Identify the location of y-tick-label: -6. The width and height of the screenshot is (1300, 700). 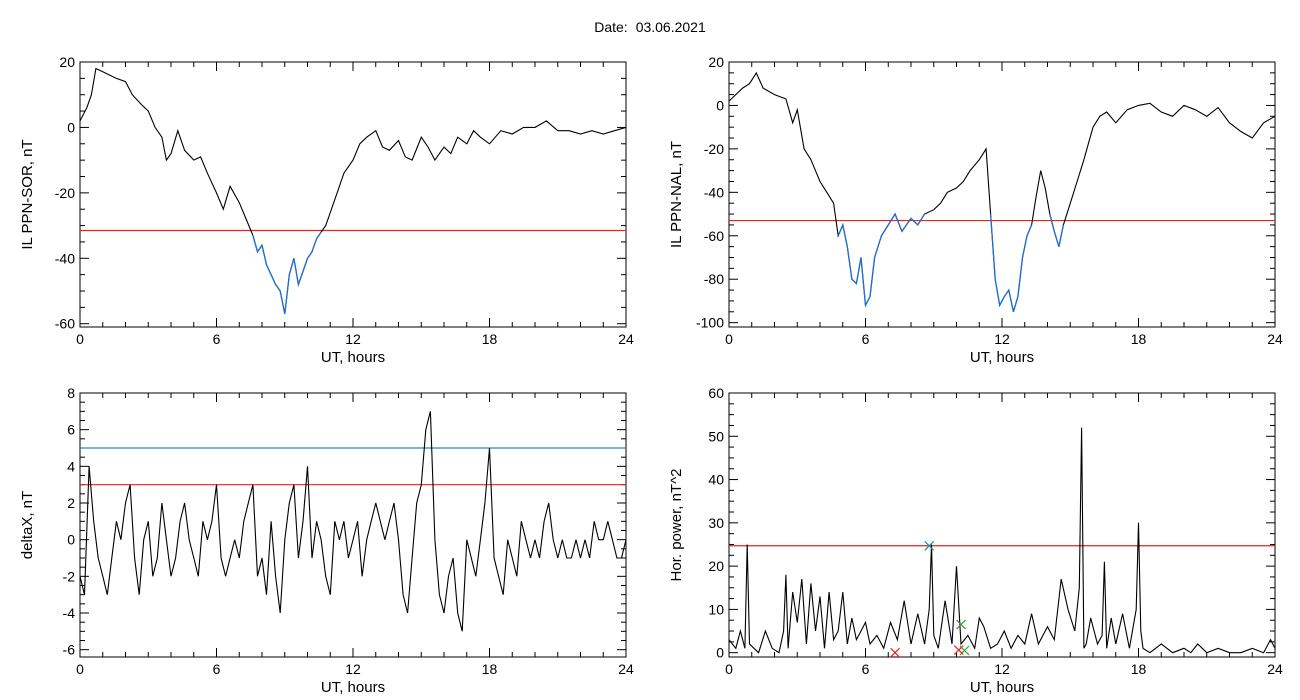
(69, 650).